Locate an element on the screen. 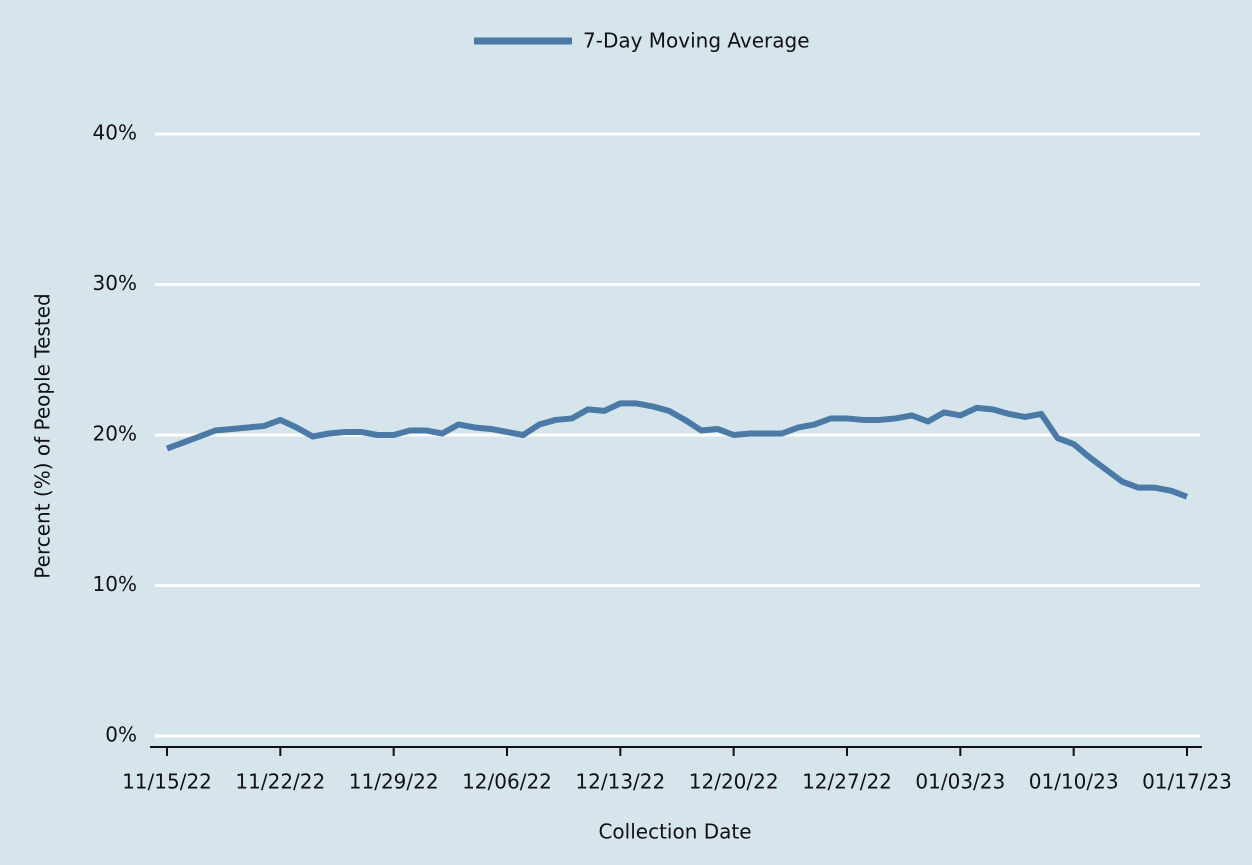 The width and height of the screenshot is (1252, 865). x-tick-label: 12/27/22 is located at coordinates (847, 782).